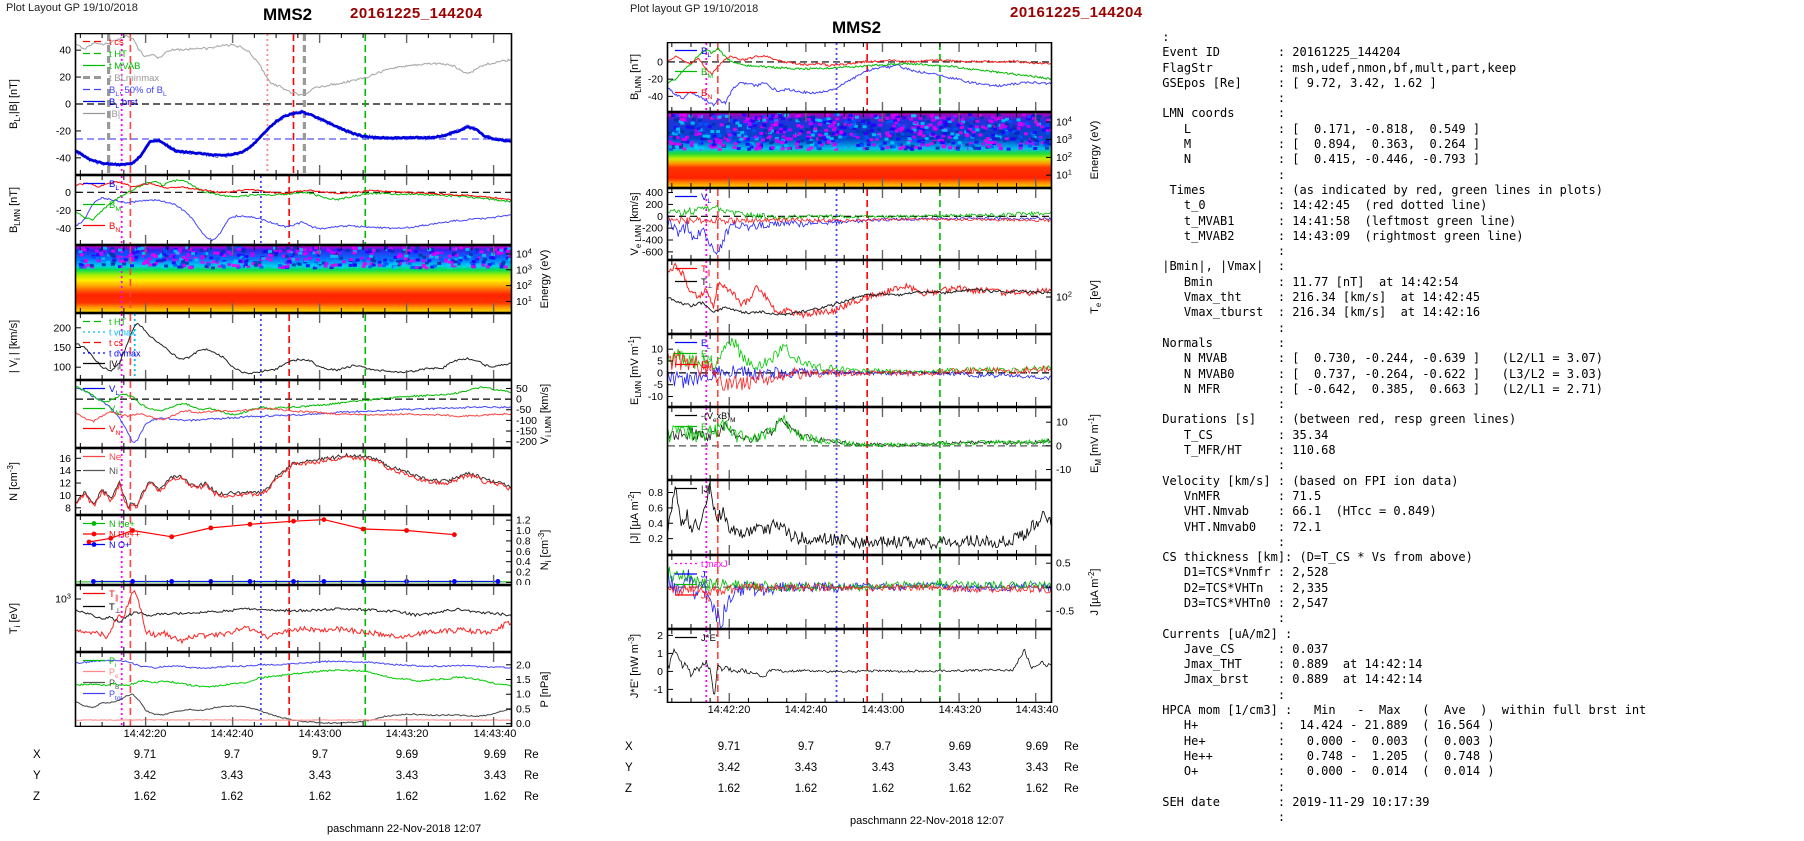 This screenshot has height=841, width=1804. I want to click on svg-text: Ti [eV], so click(15, 618).